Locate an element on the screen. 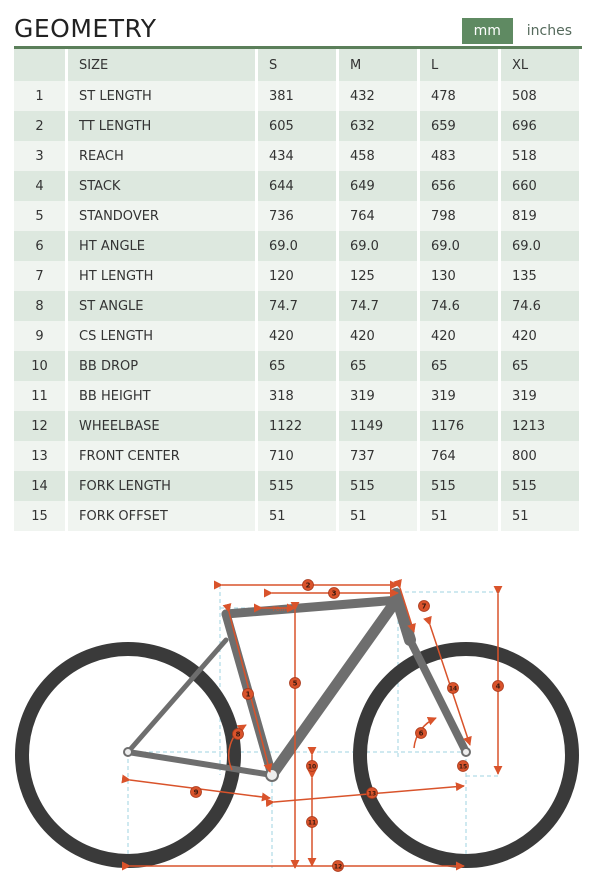 This screenshot has height=887, width=595. table-row: 15 FORK OFFSET 51 51 51 51 is located at coordinates (298, 516).